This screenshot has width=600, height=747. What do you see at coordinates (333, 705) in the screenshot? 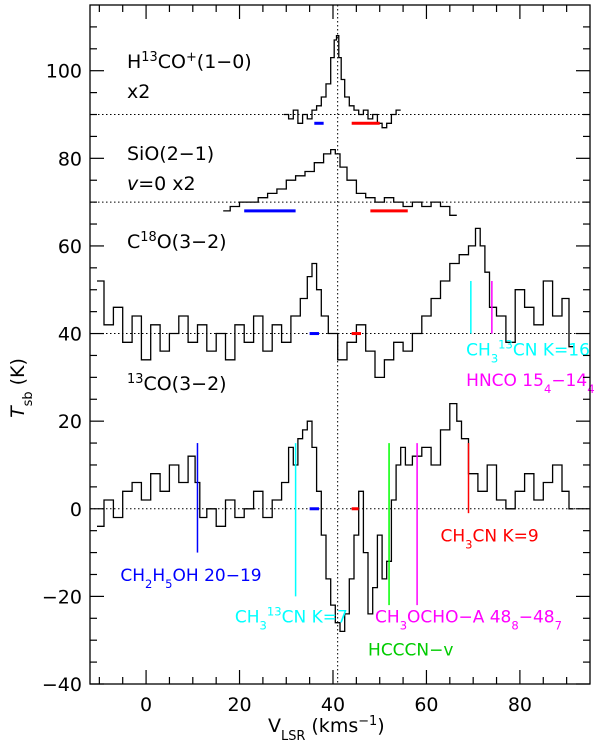
I see `x-tick-label: 40` at bounding box center [333, 705].